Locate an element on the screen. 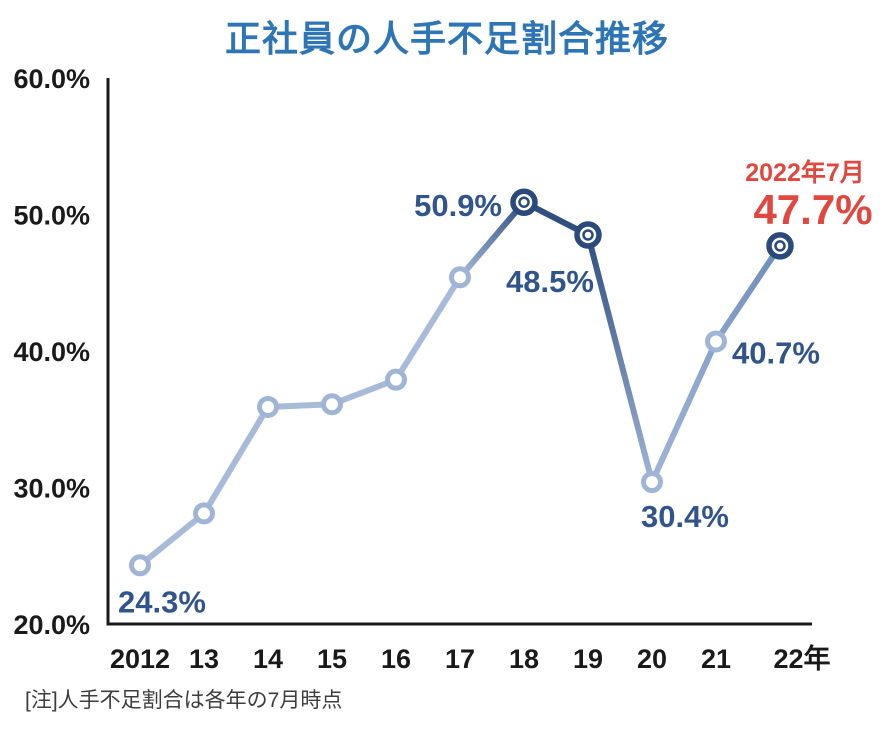 The image size is (894, 730). x-axis-tick-label: 16 is located at coordinates (396, 659).